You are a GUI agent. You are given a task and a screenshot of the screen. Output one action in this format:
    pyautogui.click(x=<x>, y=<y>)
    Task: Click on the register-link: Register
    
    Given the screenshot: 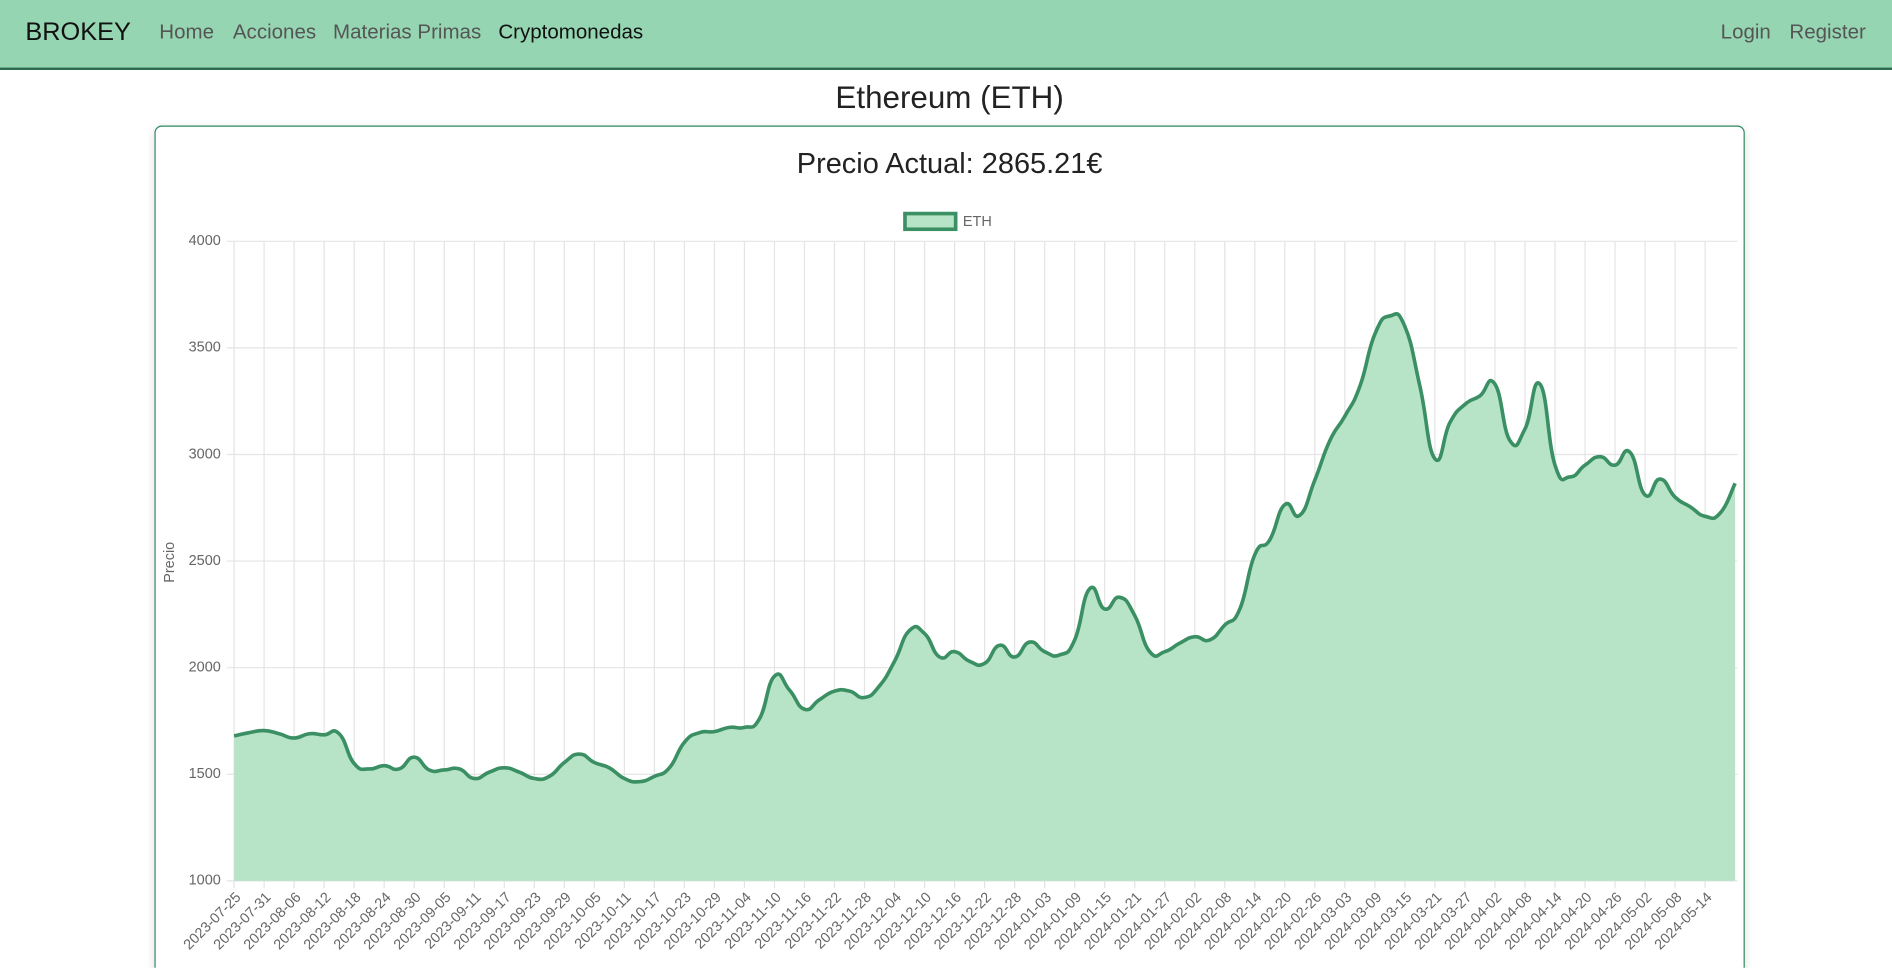 What is the action you would take?
    pyautogui.click(x=1827, y=32)
    